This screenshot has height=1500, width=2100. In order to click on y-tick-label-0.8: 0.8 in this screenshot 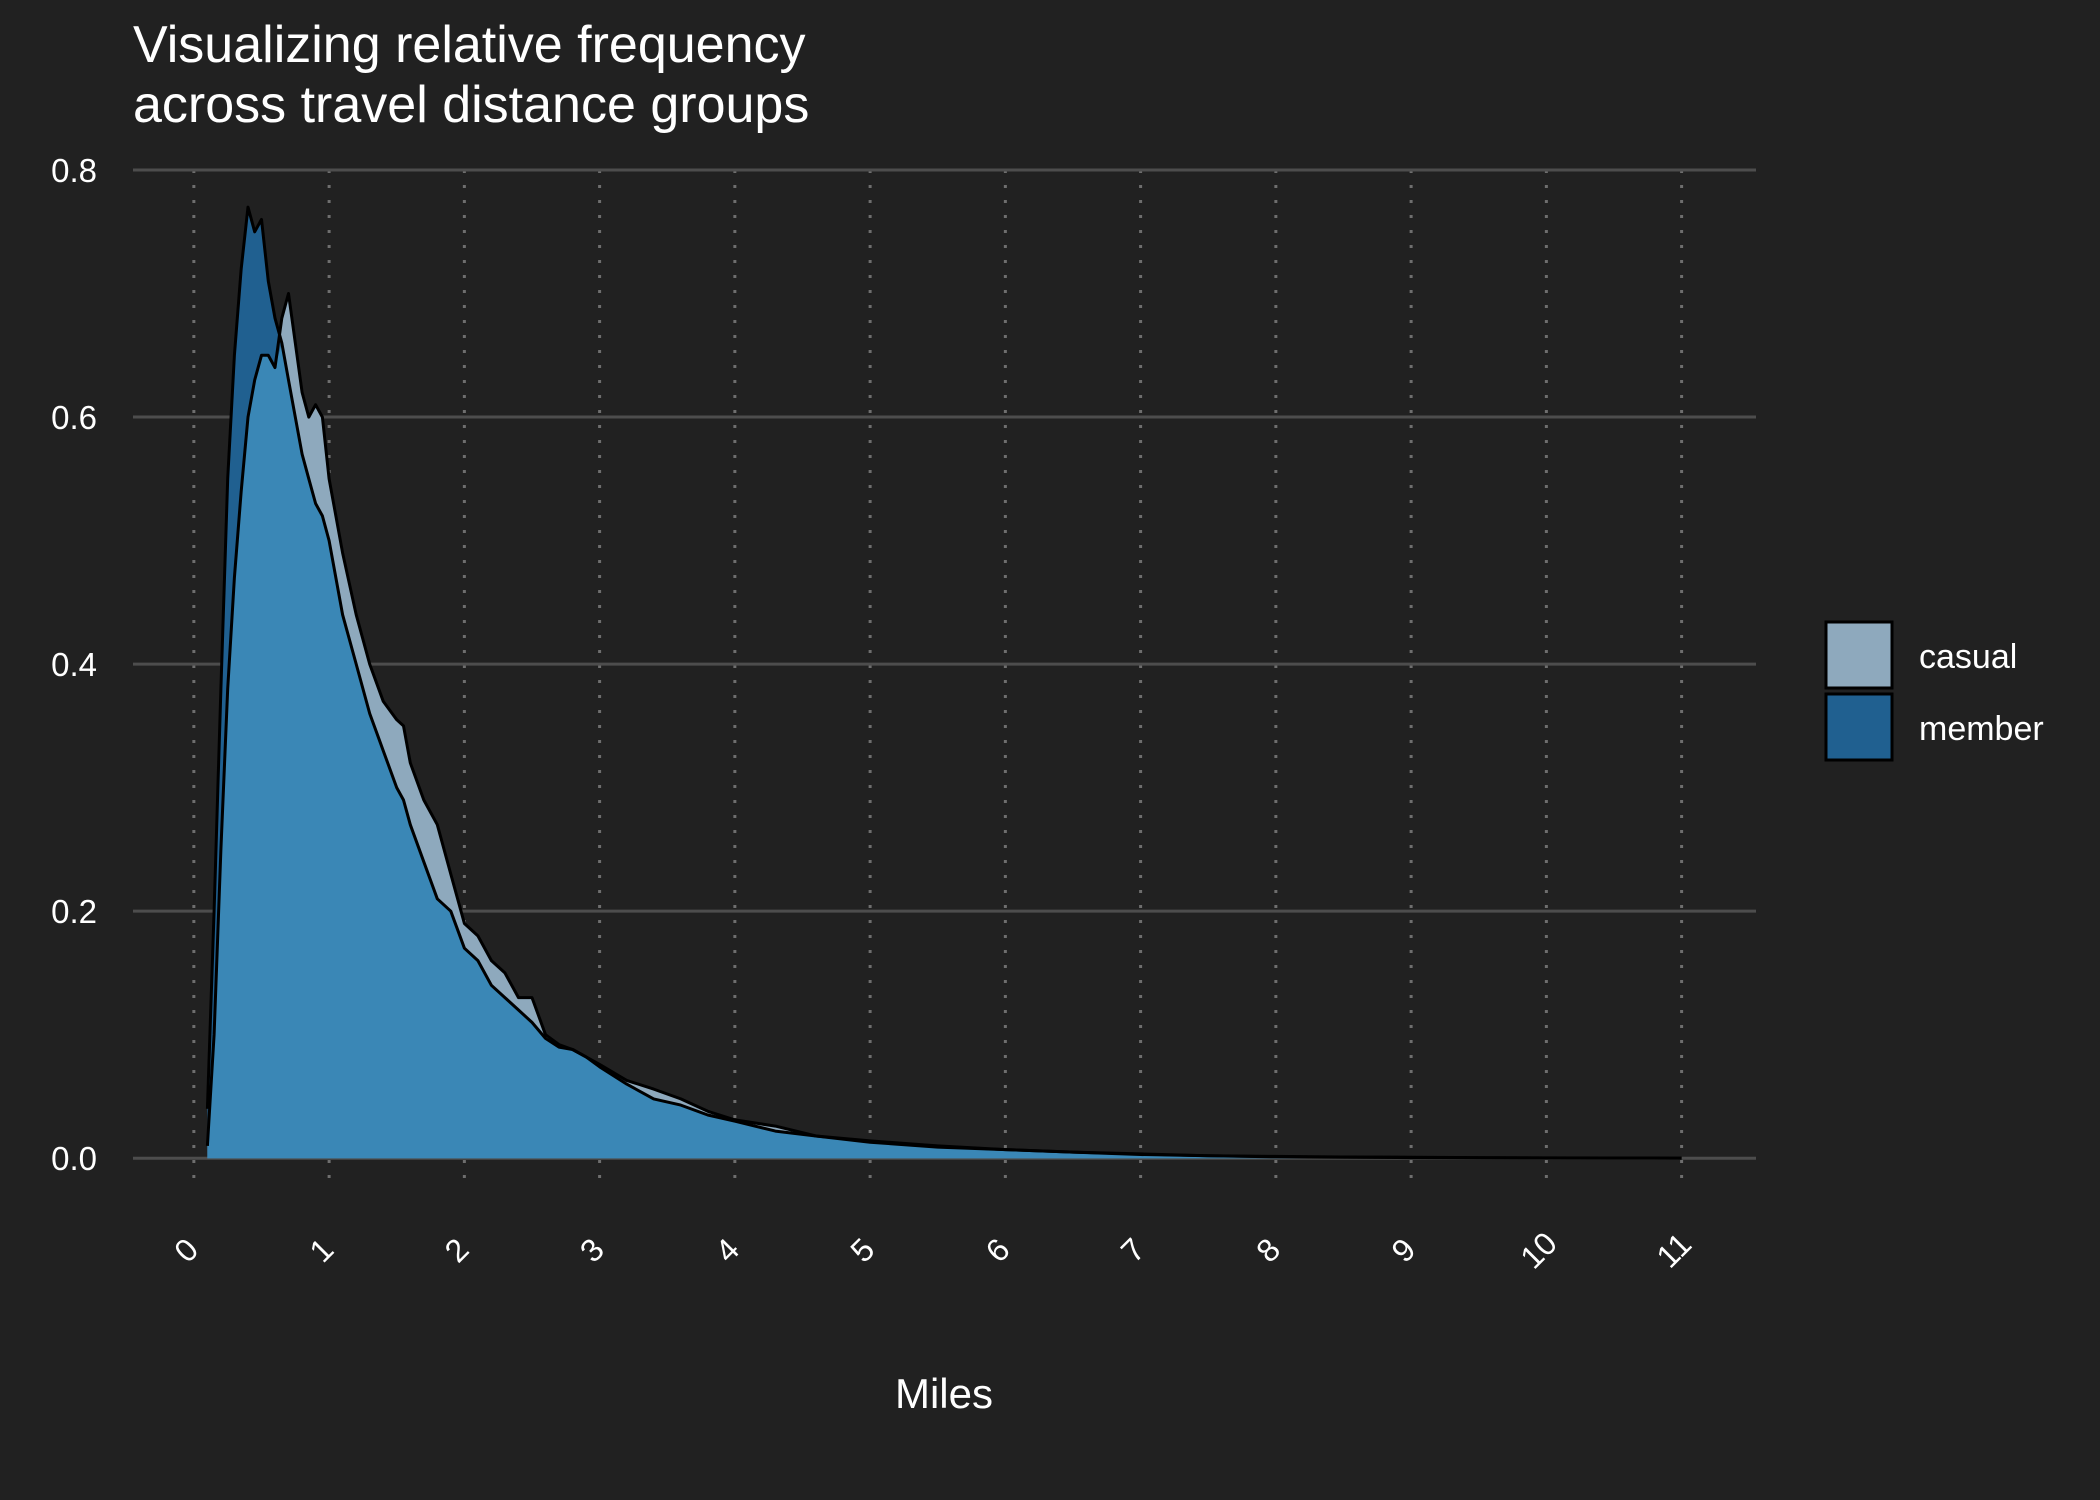, I will do `click(74, 170)`.